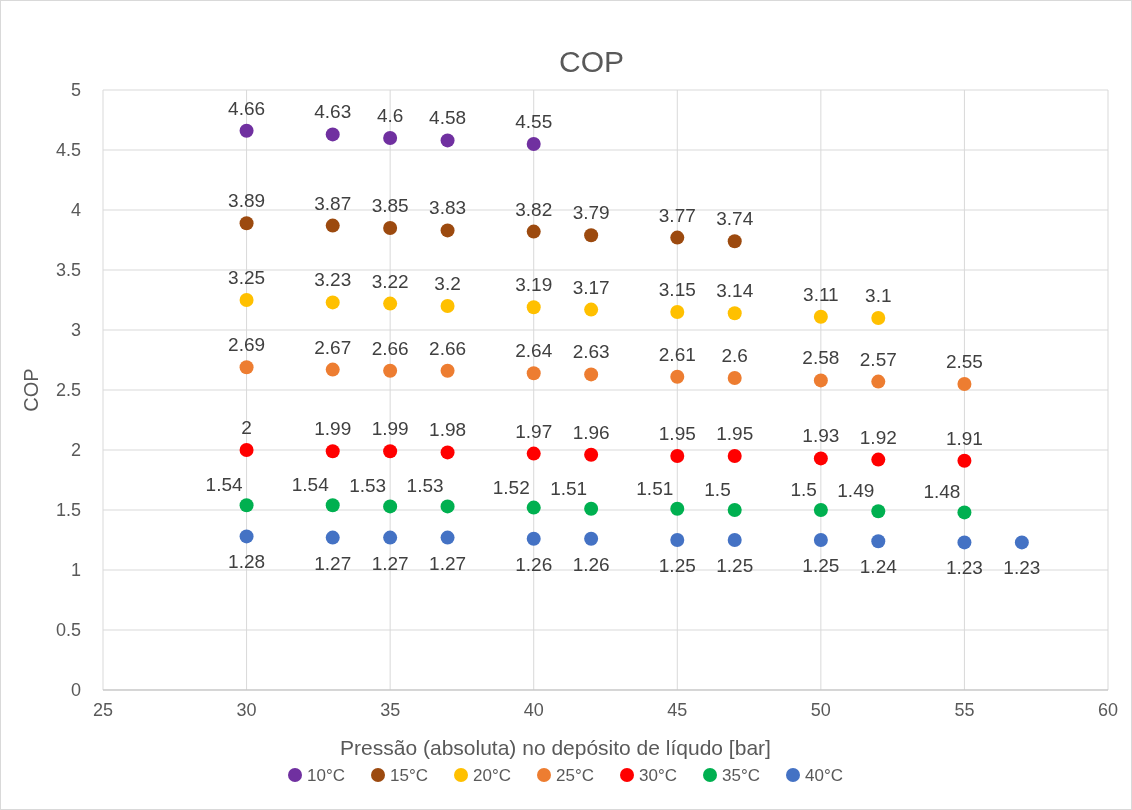 The height and width of the screenshot is (810, 1132). Describe the element at coordinates (31, 390) in the screenshot. I see `y-axis-title: COP` at that location.